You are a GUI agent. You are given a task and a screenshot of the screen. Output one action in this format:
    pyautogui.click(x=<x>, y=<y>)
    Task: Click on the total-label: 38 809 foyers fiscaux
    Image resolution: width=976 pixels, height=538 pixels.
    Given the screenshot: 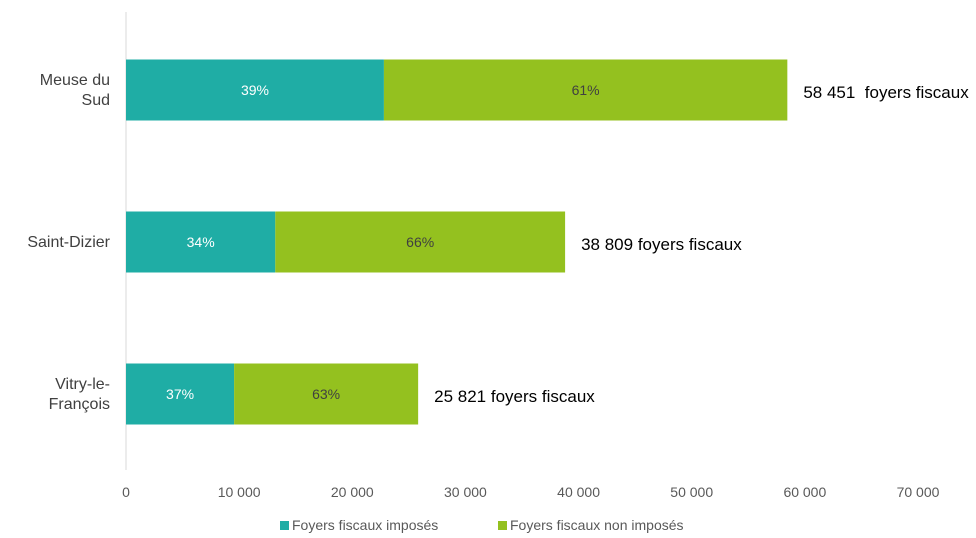 What is the action you would take?
    pyautogui.click(x=661, y=244)
    